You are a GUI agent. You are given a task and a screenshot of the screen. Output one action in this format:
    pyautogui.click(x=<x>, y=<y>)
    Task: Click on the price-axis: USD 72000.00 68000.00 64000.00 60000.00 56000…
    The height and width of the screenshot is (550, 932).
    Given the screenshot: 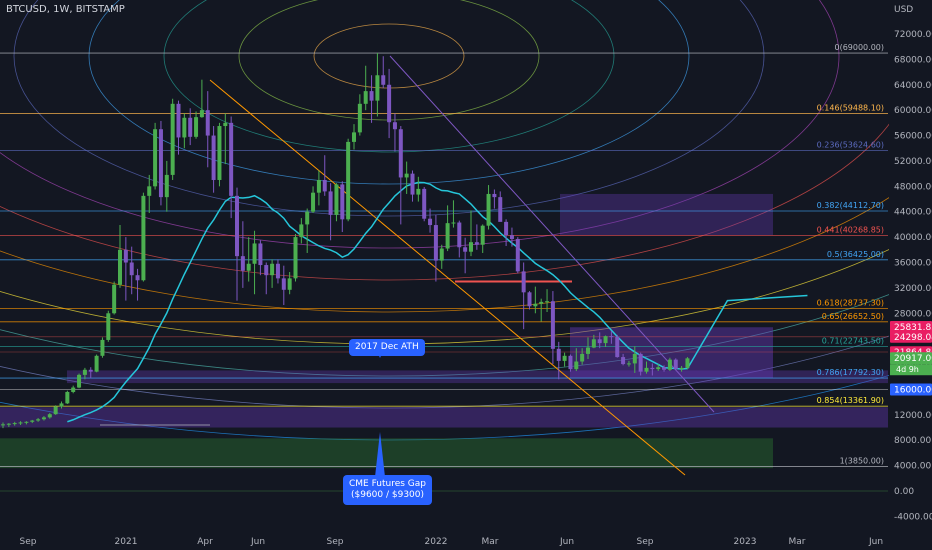 What is the action you would take?
    pyautogui.click(x=910, y=275)
    